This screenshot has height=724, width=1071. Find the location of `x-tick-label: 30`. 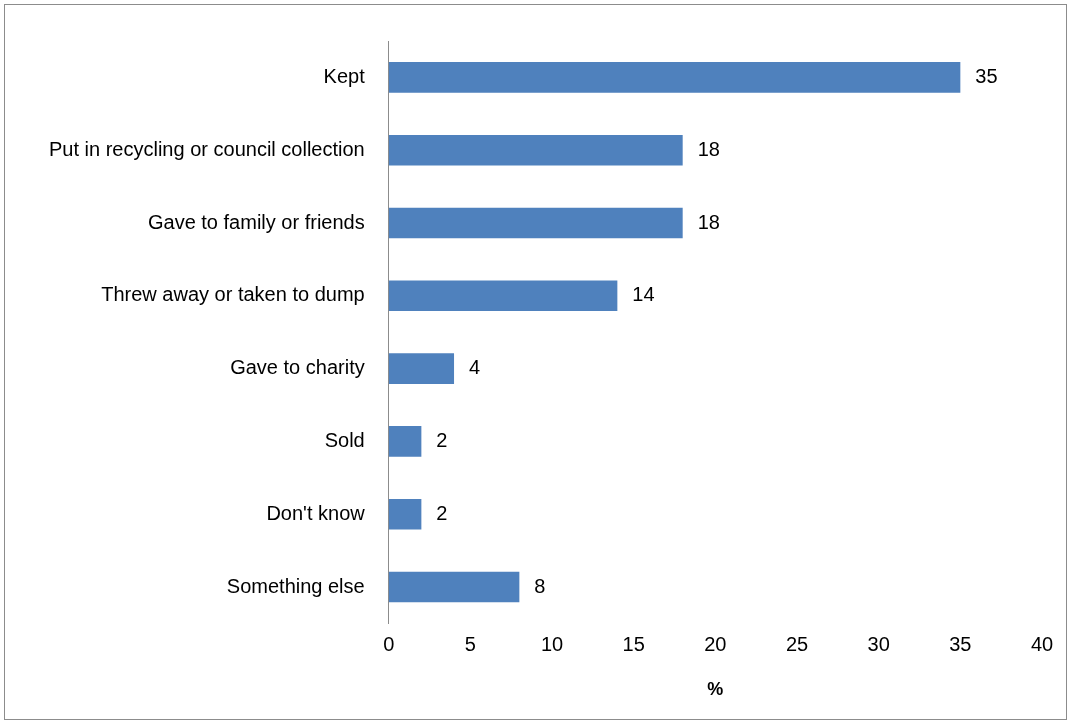

x-tick-label: 30 is located at coordinates (878, 643).